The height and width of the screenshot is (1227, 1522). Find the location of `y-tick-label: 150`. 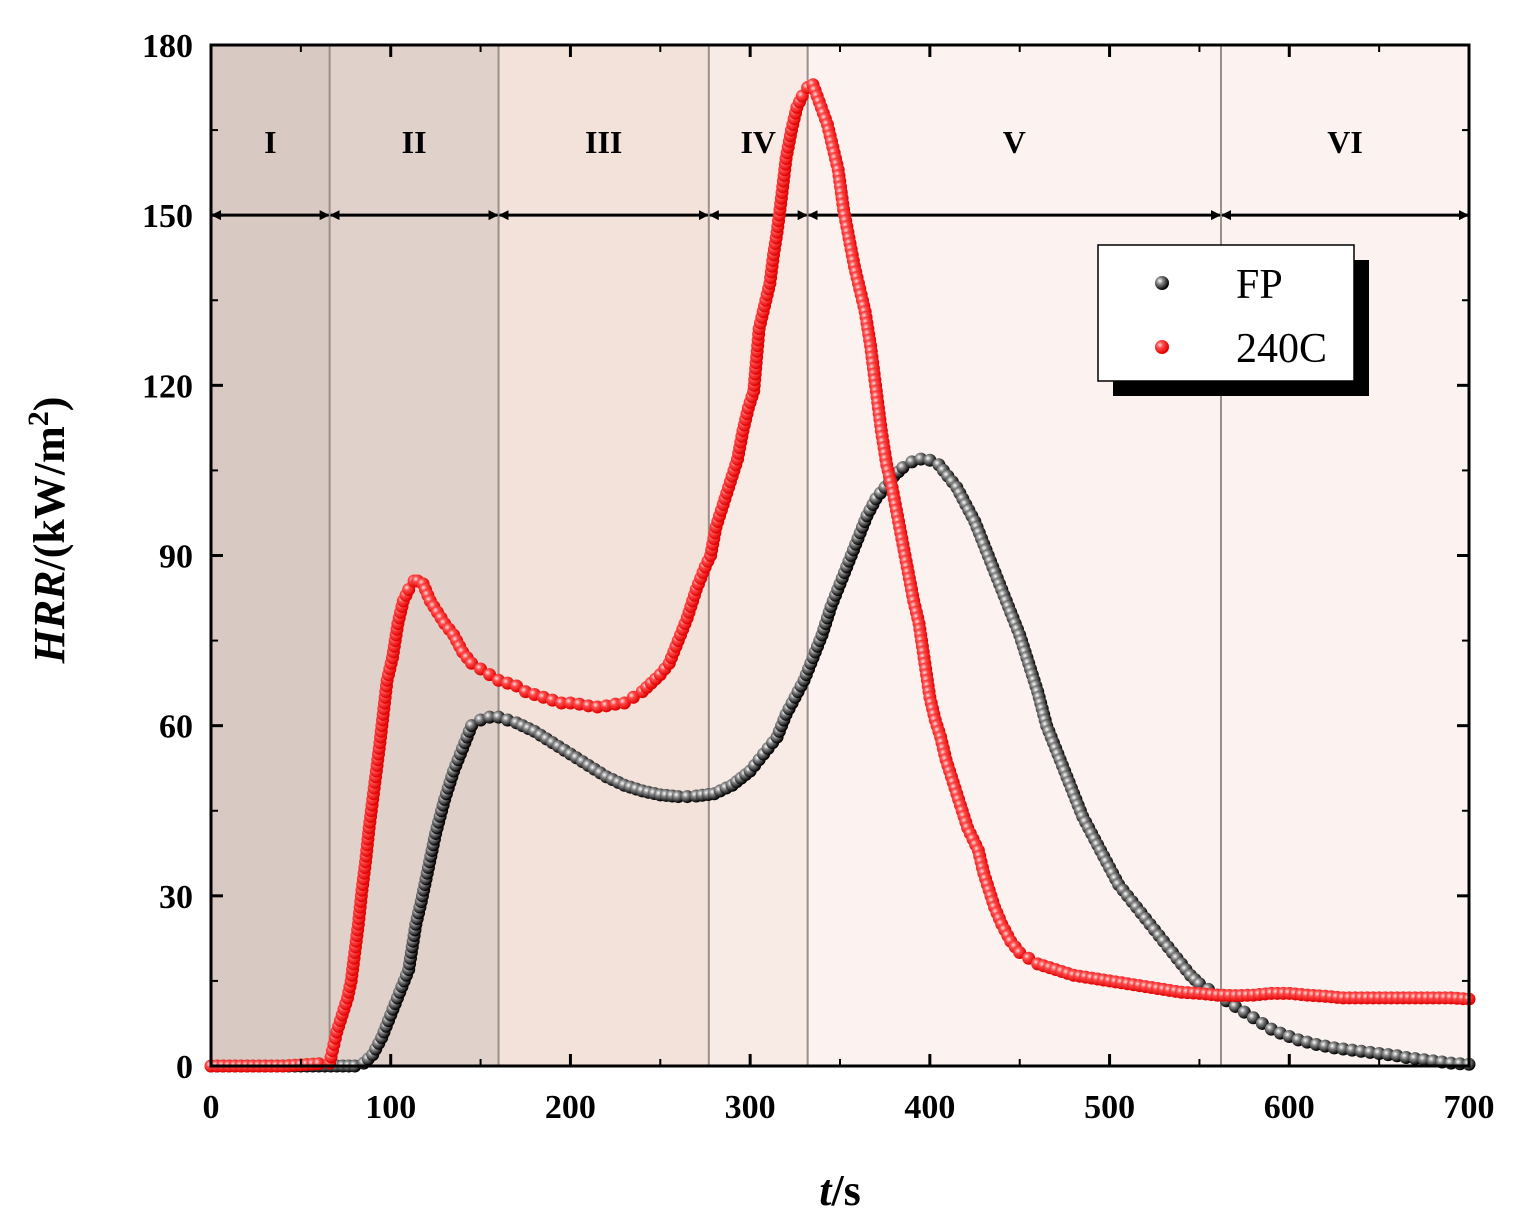

y-tick-label: 150 is located at coordinates (167, 216).